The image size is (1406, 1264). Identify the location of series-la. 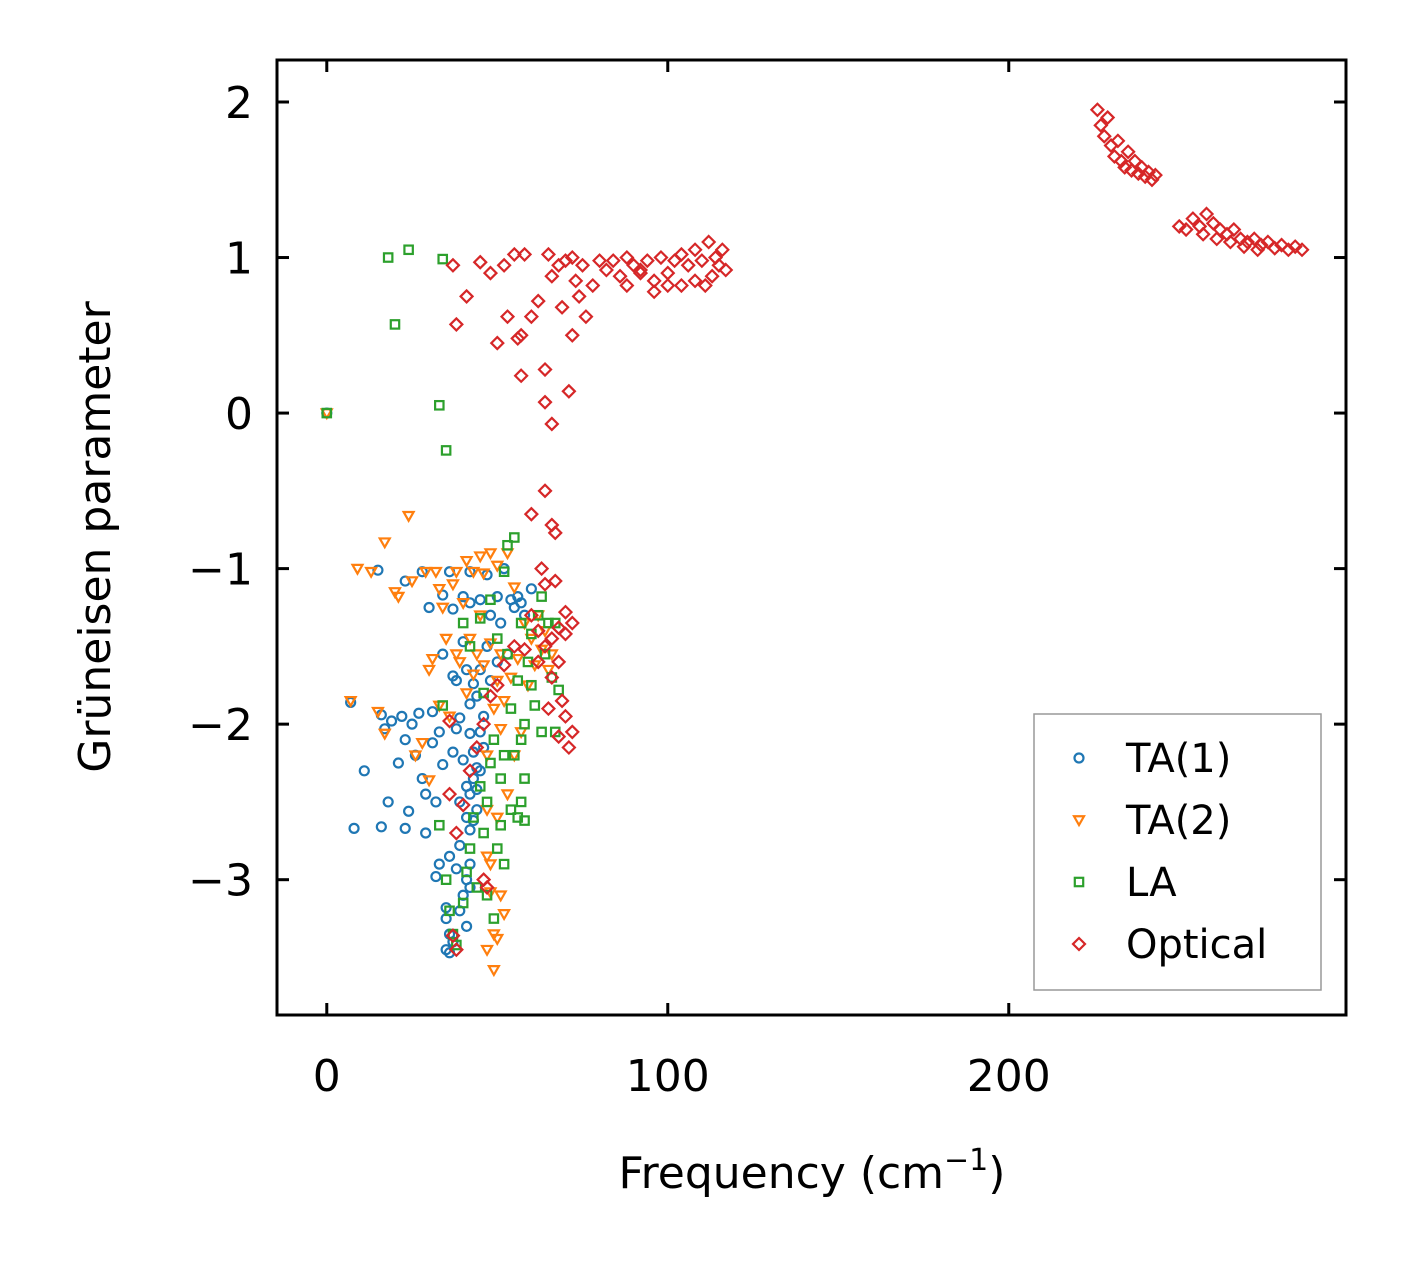
(442, 597).